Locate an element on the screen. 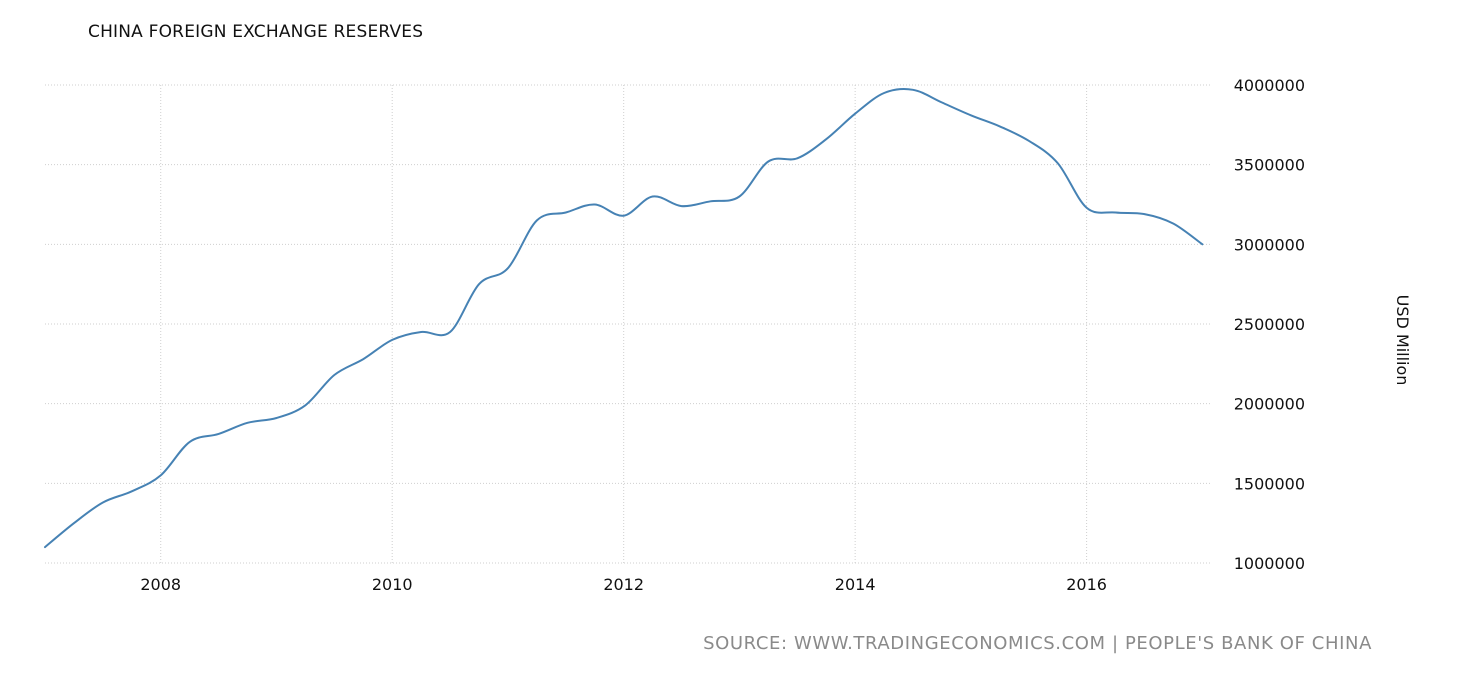 The height and width of the screenshot is (680, 1460). chart-title: CHINA FOREIGN EXCHANGE RESERVES is located at coordinates (256, 32).